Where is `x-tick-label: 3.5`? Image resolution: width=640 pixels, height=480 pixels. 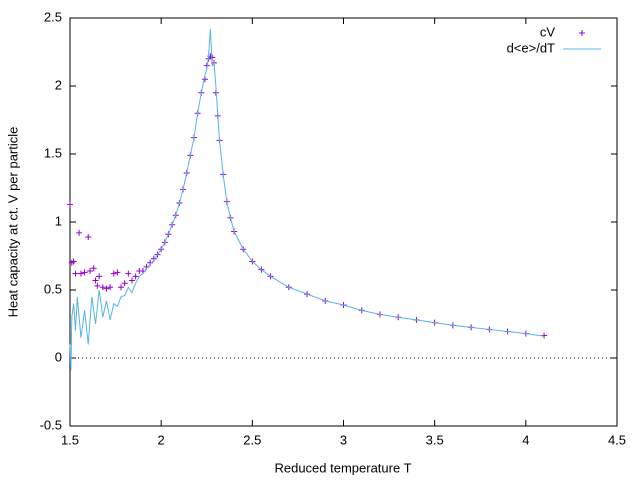 x-tick-label: 3.5 is located at coordinates (435, 439).